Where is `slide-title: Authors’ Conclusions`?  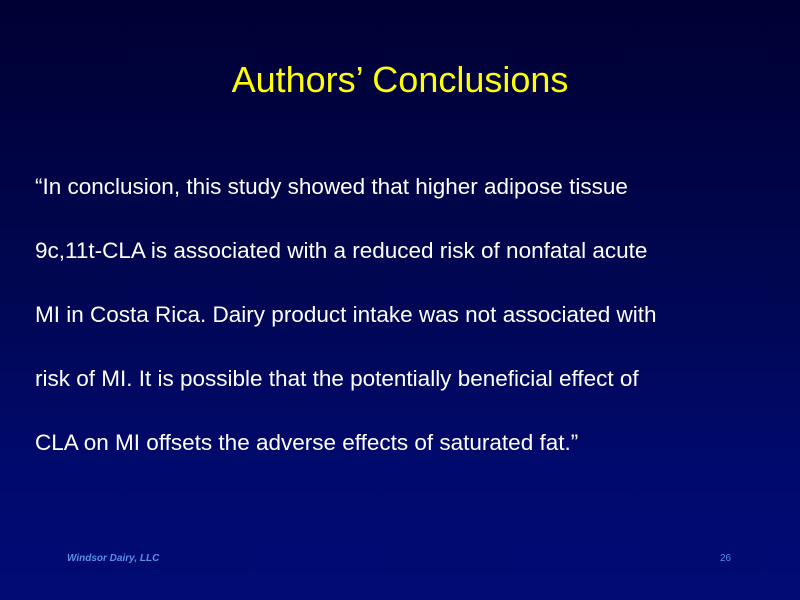
slide-title: Authors’ Conclusions is located at coordinates (400, 79).